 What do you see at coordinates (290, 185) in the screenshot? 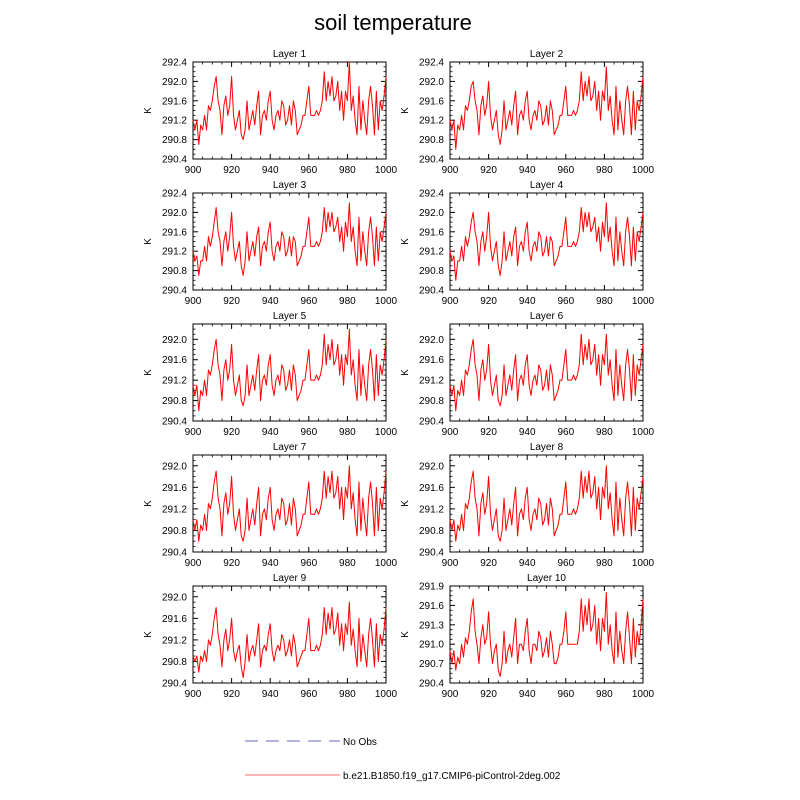
I see `panel-title: Layer 3` at bounding box center [290, 185].